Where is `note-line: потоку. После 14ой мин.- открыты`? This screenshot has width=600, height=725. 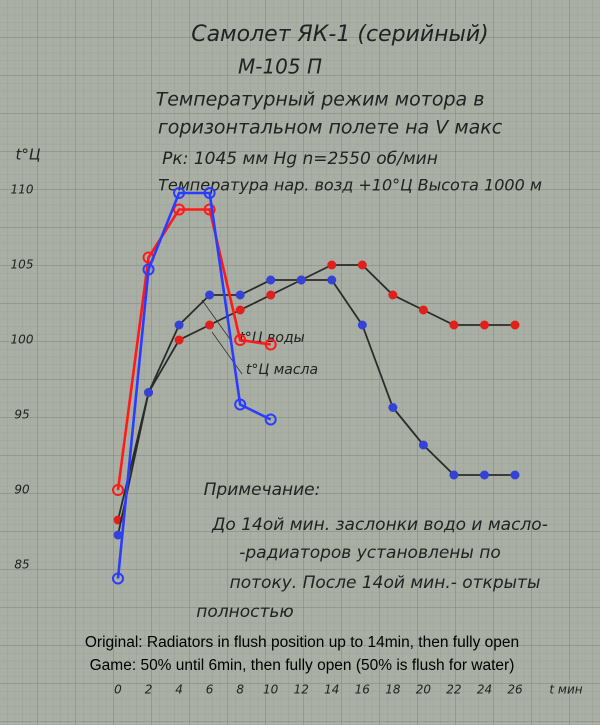
note-line: потоку. После 14ой мин.- открыты is located at coordinates (385, 583).